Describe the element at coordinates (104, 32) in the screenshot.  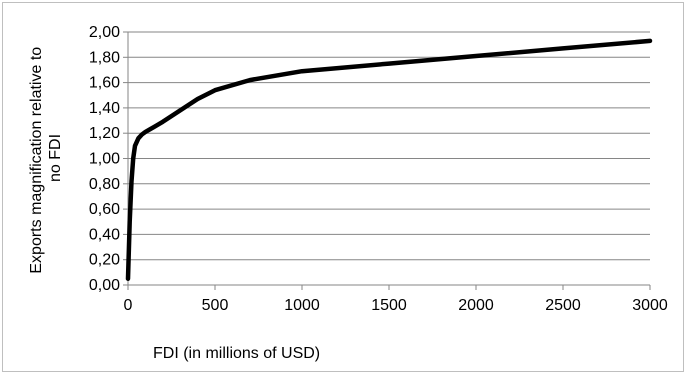
I see `y-tick-label: 2,00` at that location.